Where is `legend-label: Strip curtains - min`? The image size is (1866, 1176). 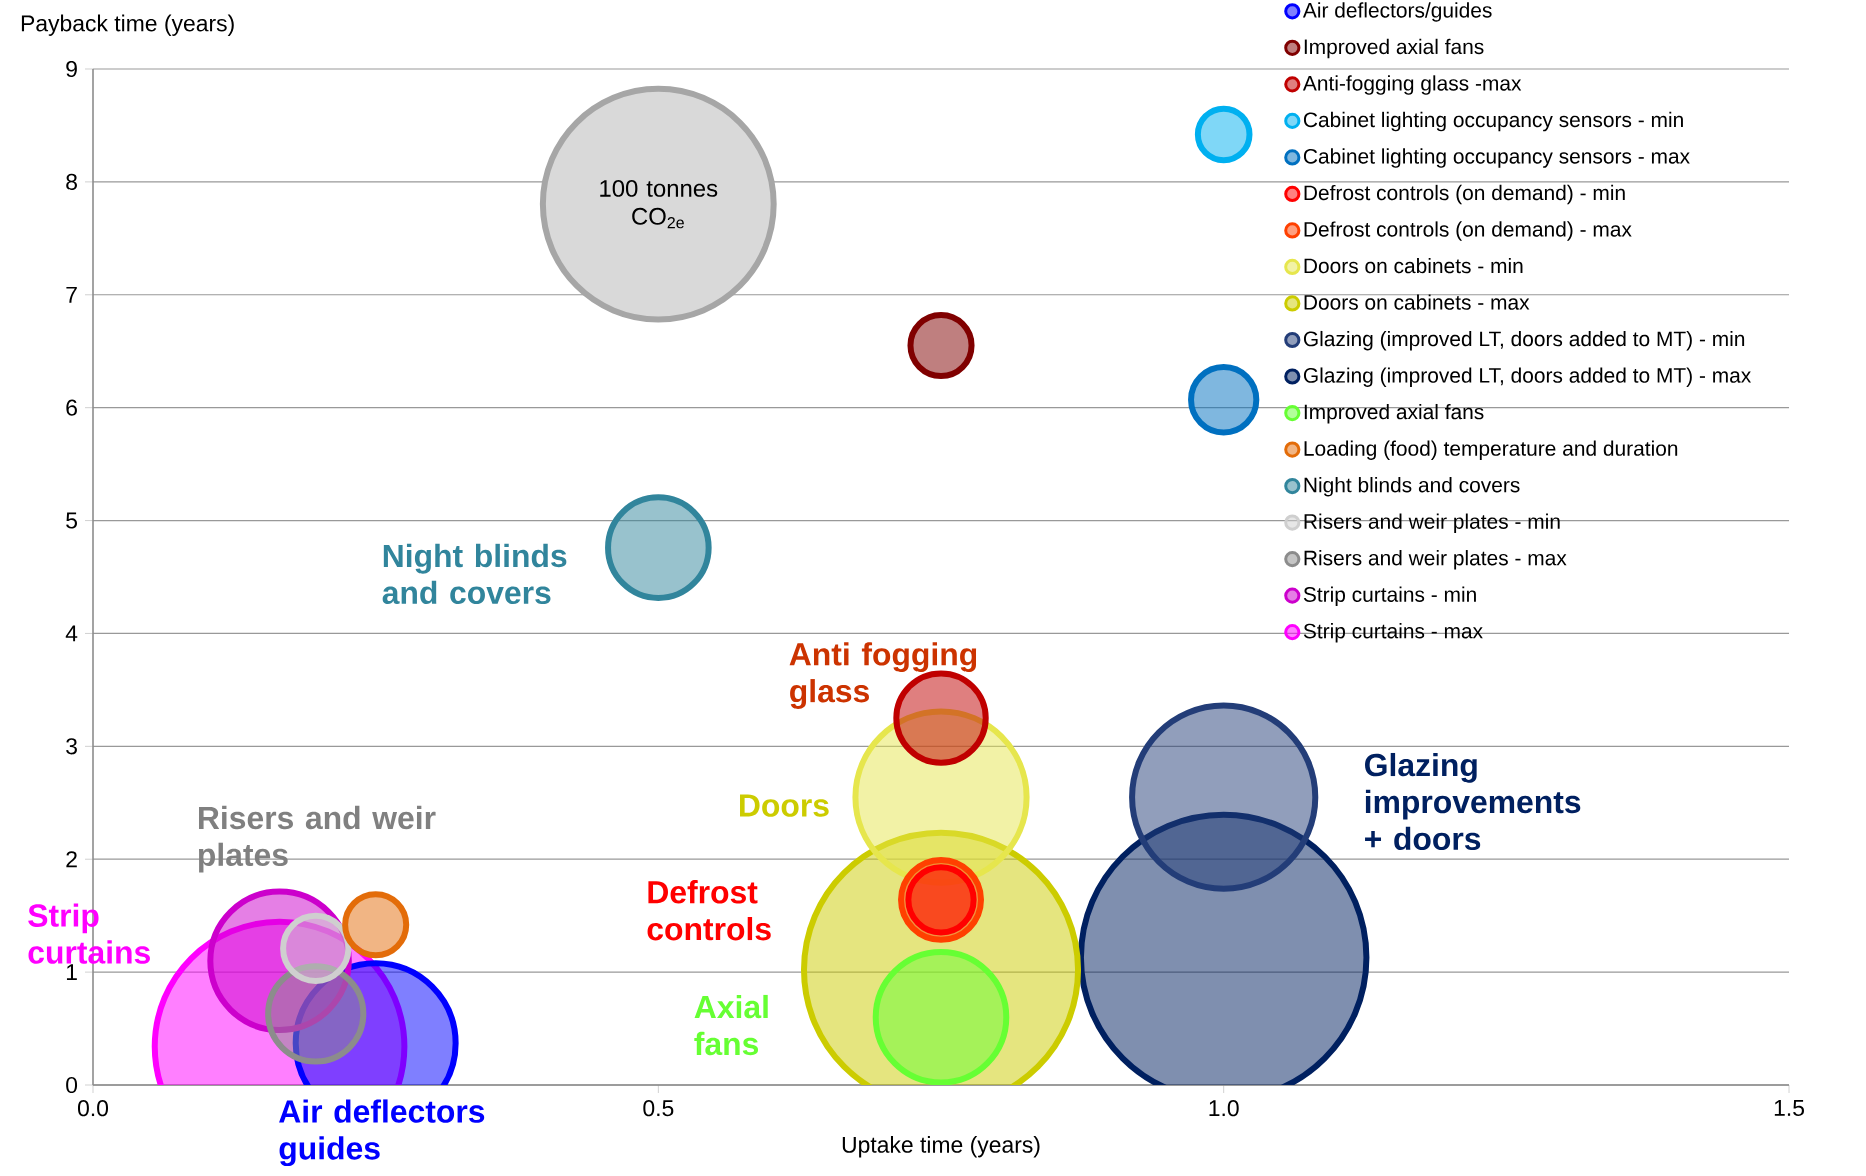 legend-label: Strip curtains - min is located at coordinates (1389, 596).